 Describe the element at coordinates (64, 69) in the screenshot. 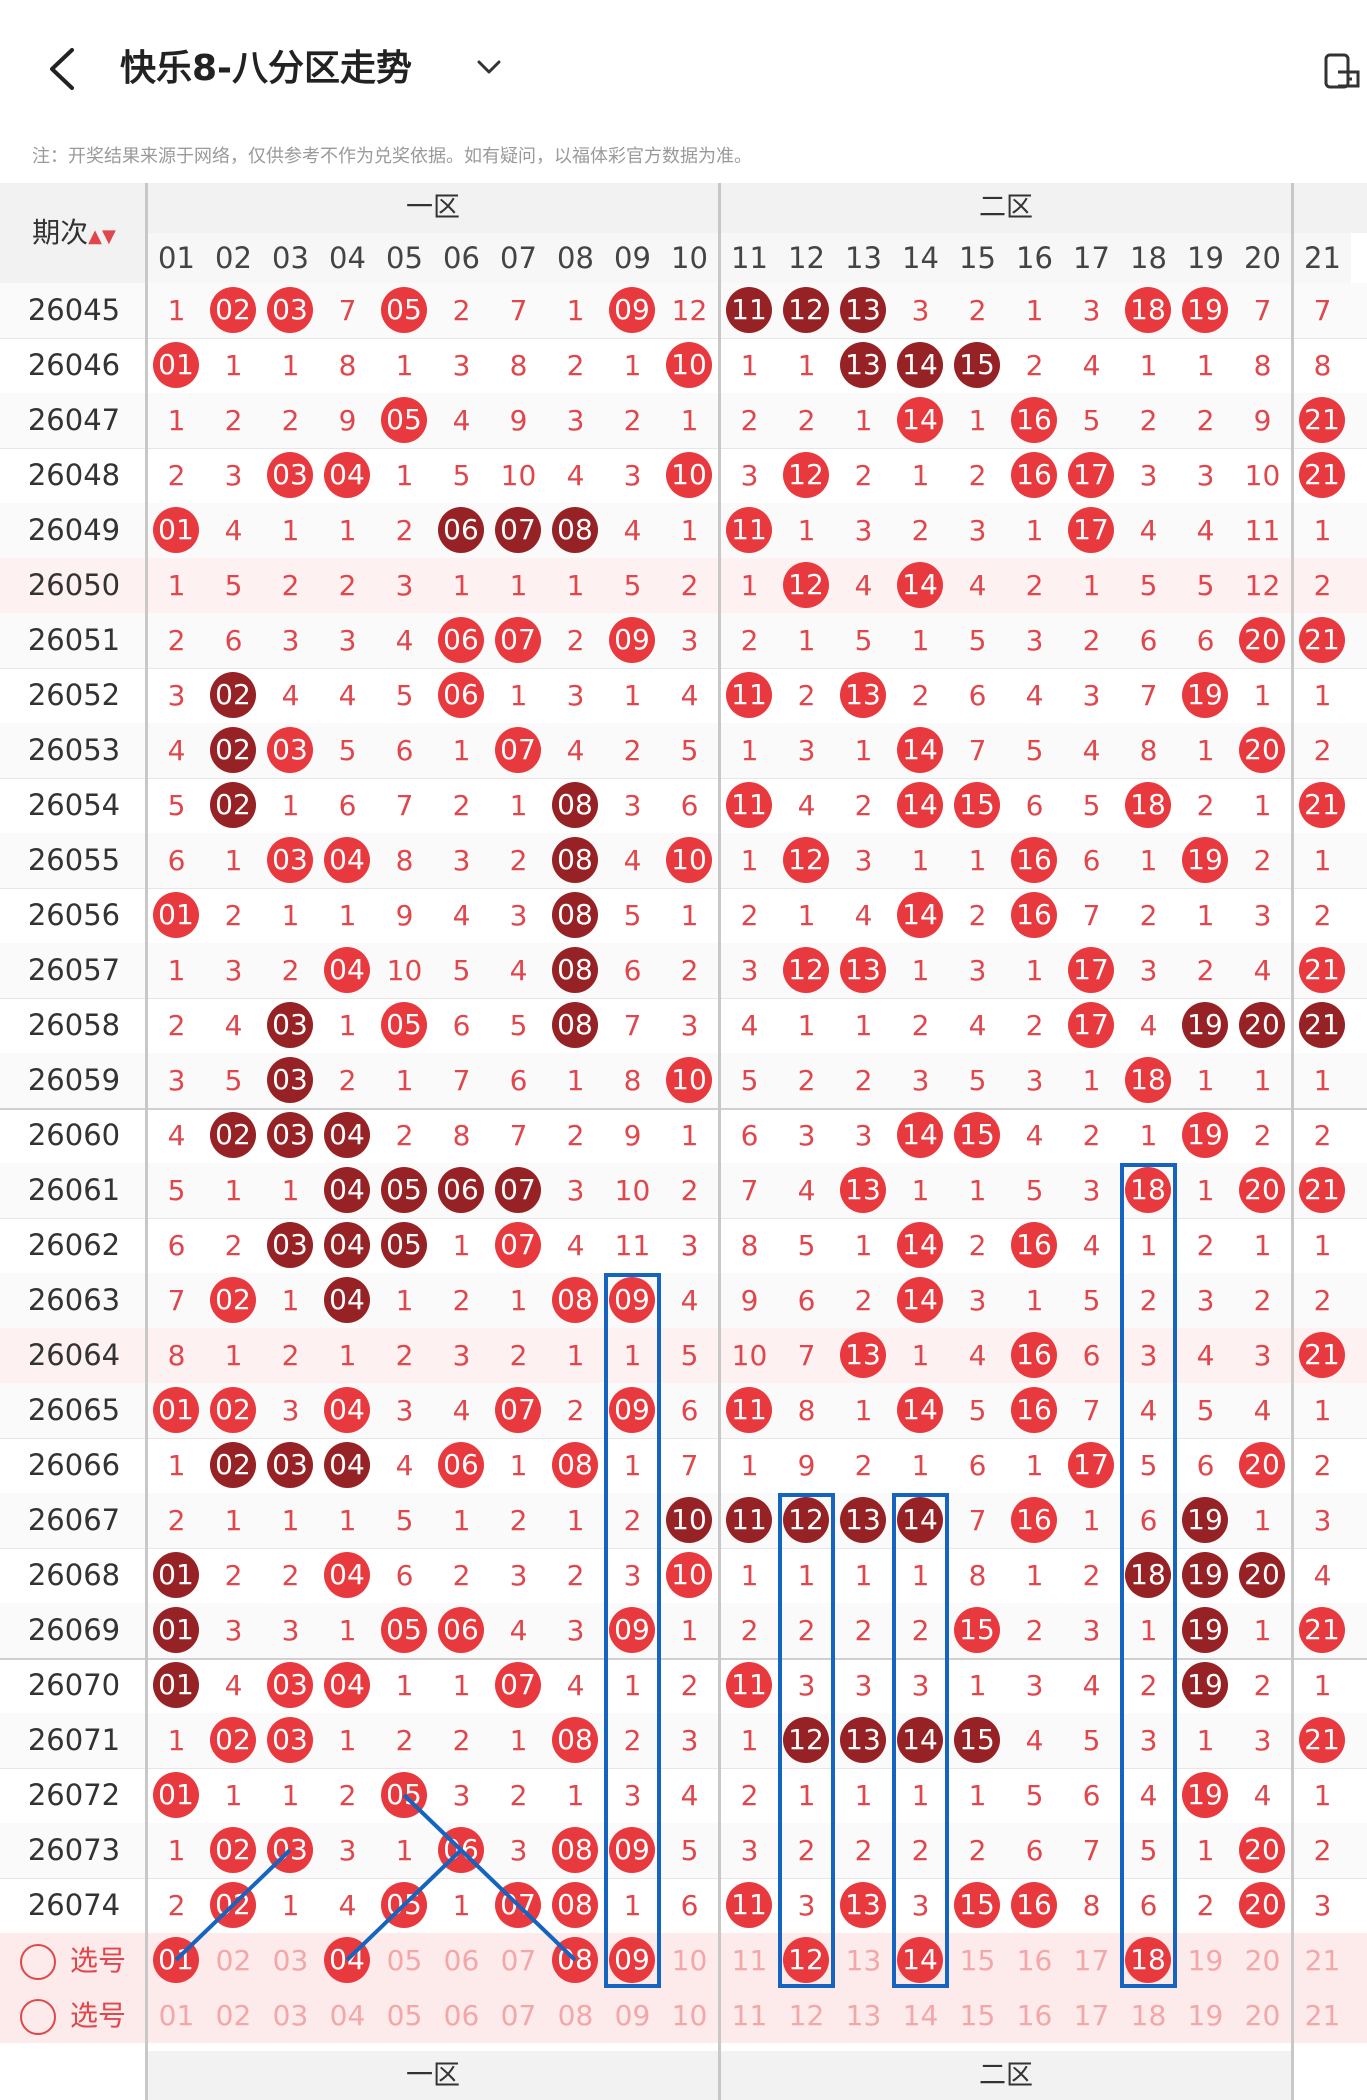

I see `back-arrow-icon` at that location.